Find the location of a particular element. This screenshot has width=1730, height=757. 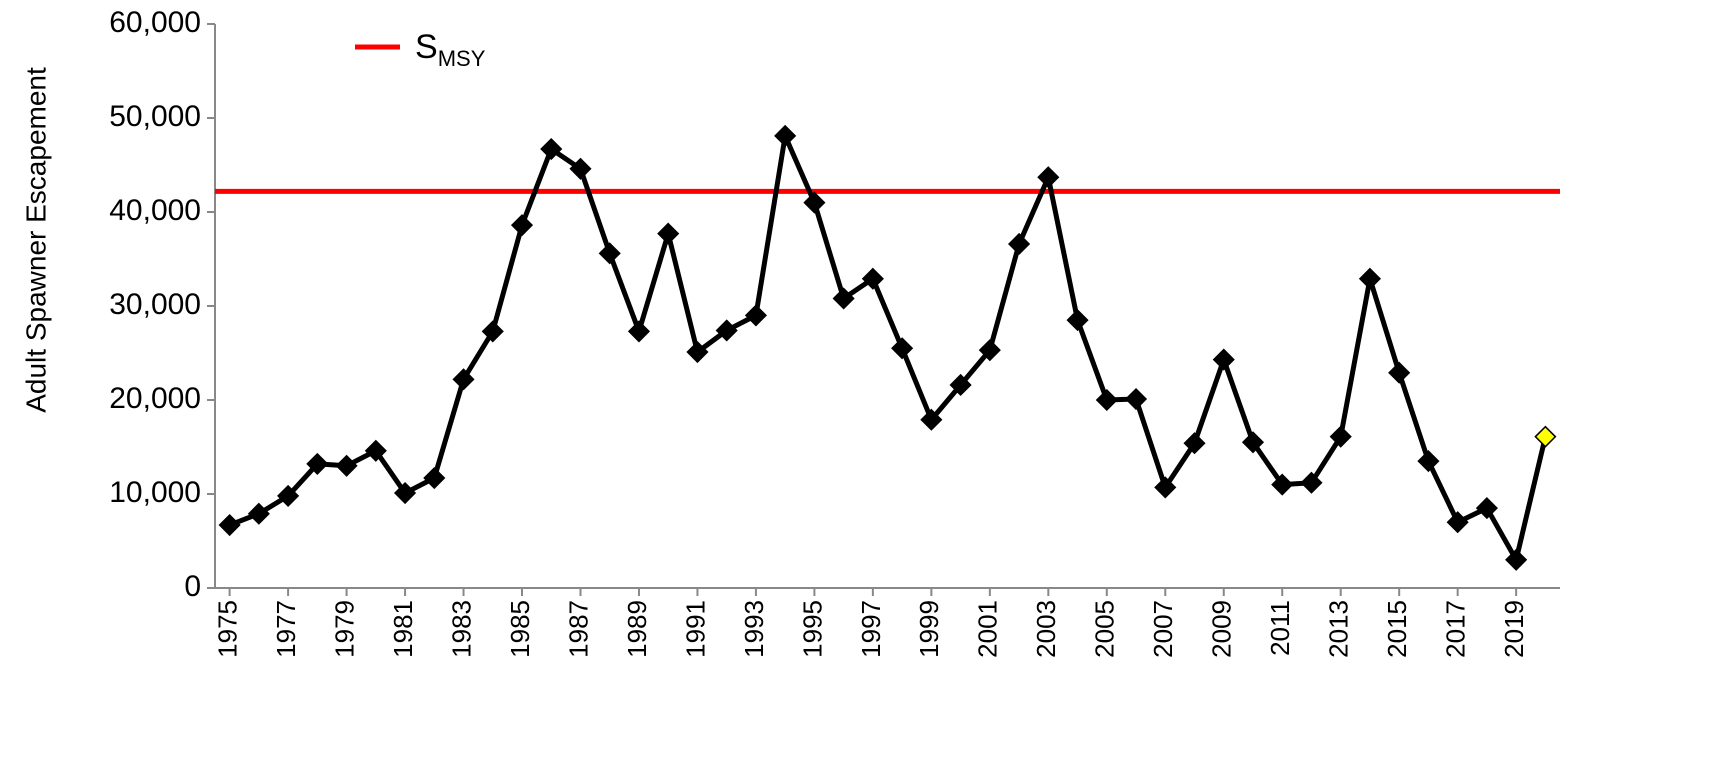

x-tick-label: 2011 is located at coordinates (1280, 628).